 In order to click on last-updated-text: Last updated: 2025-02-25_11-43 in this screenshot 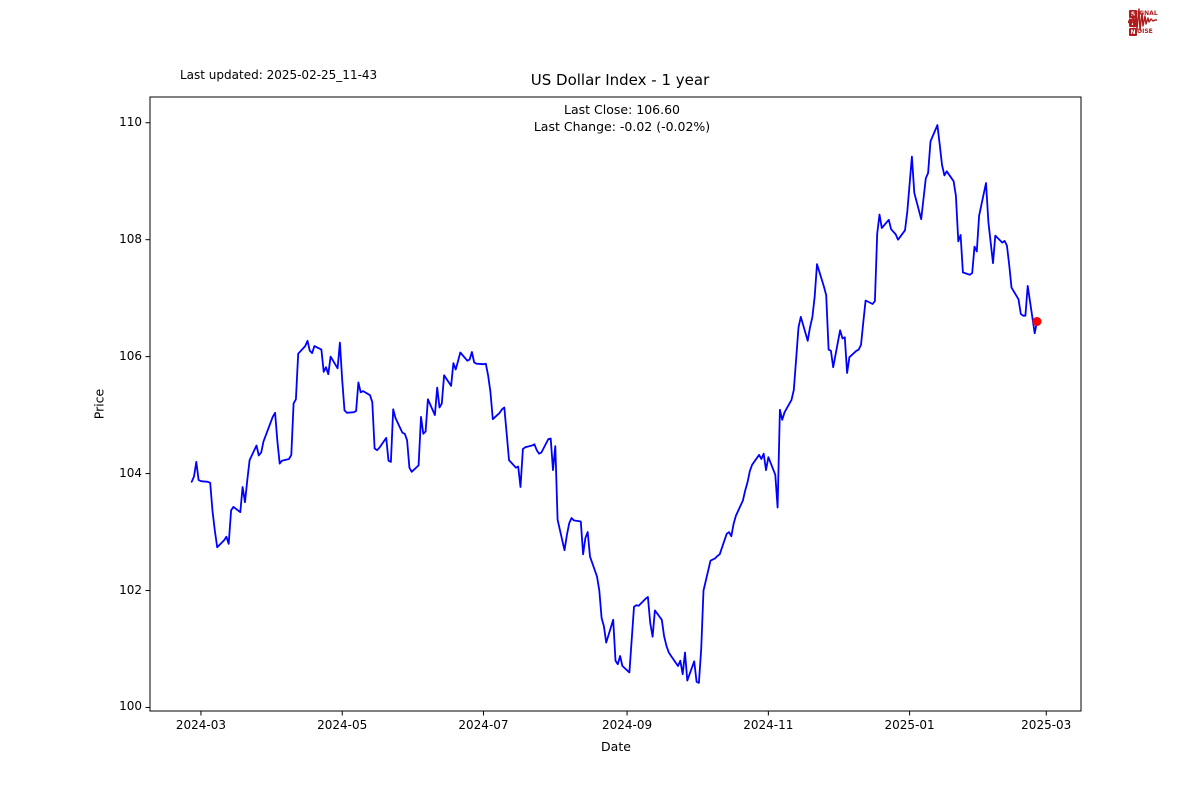, I will do `click(279, 75)`.